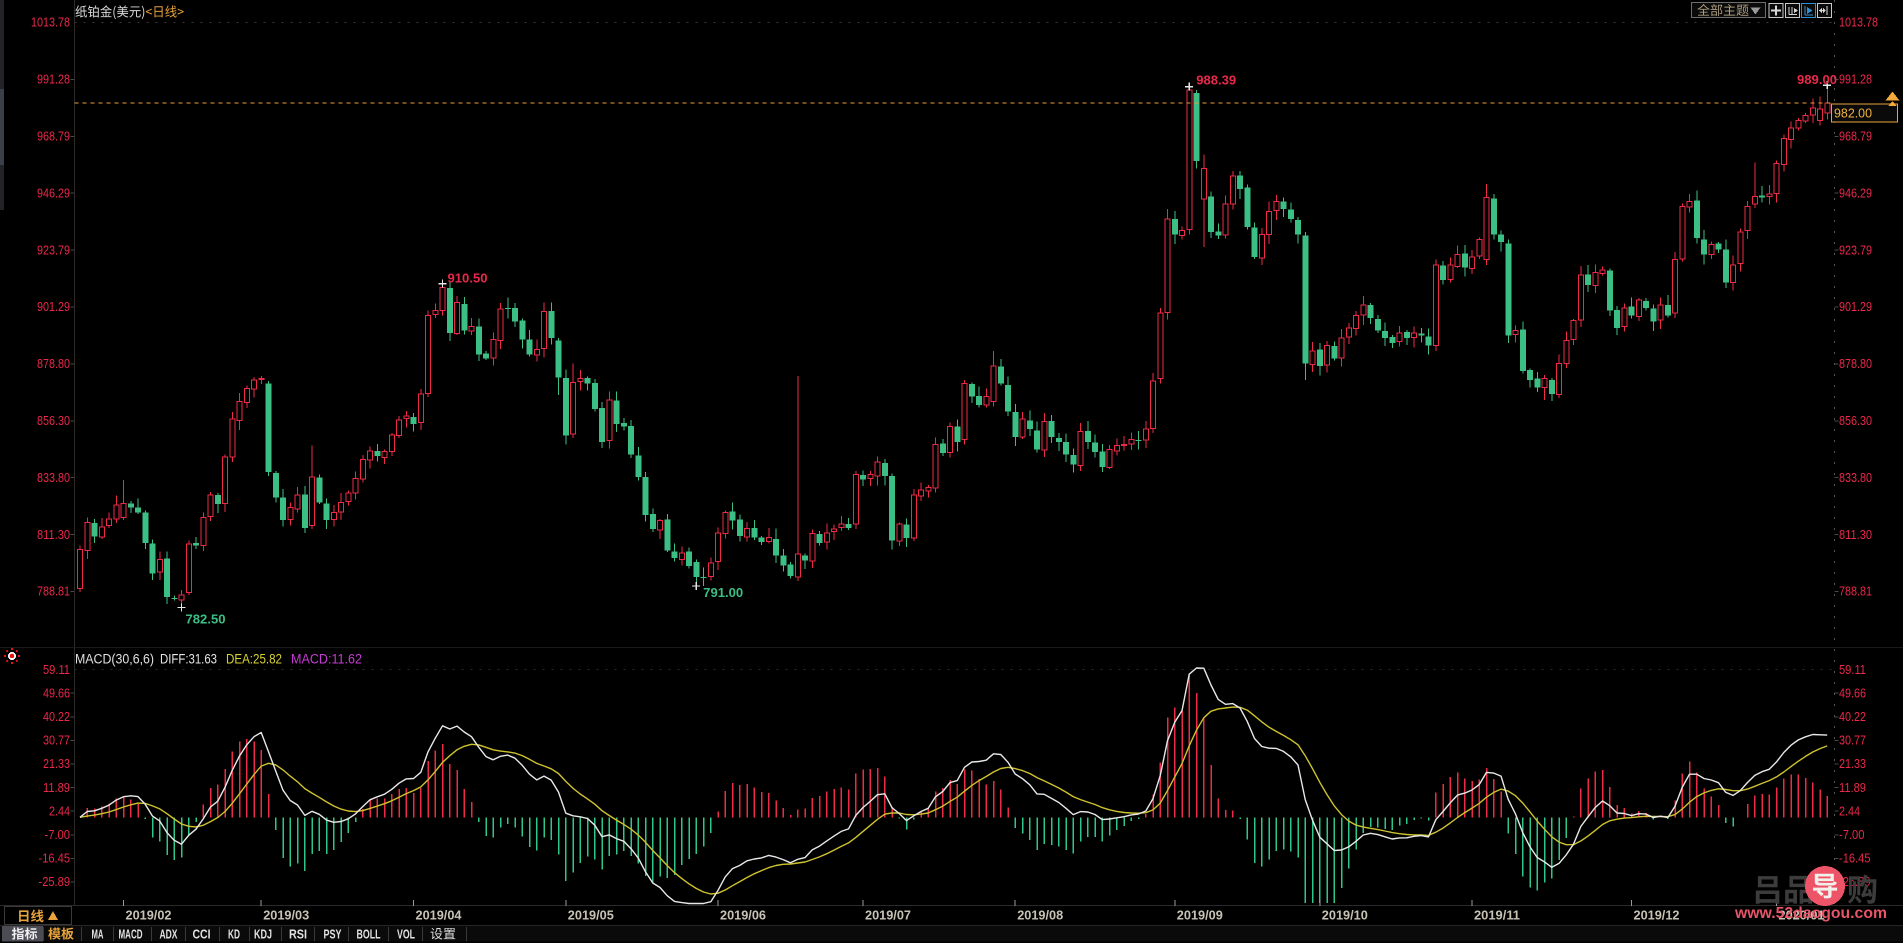 The height and width of the screenshot is (943, 1903). Describe the element at coordinates (286, 915) in the screenshot. I see `svg-text: 2019/03` at that location.